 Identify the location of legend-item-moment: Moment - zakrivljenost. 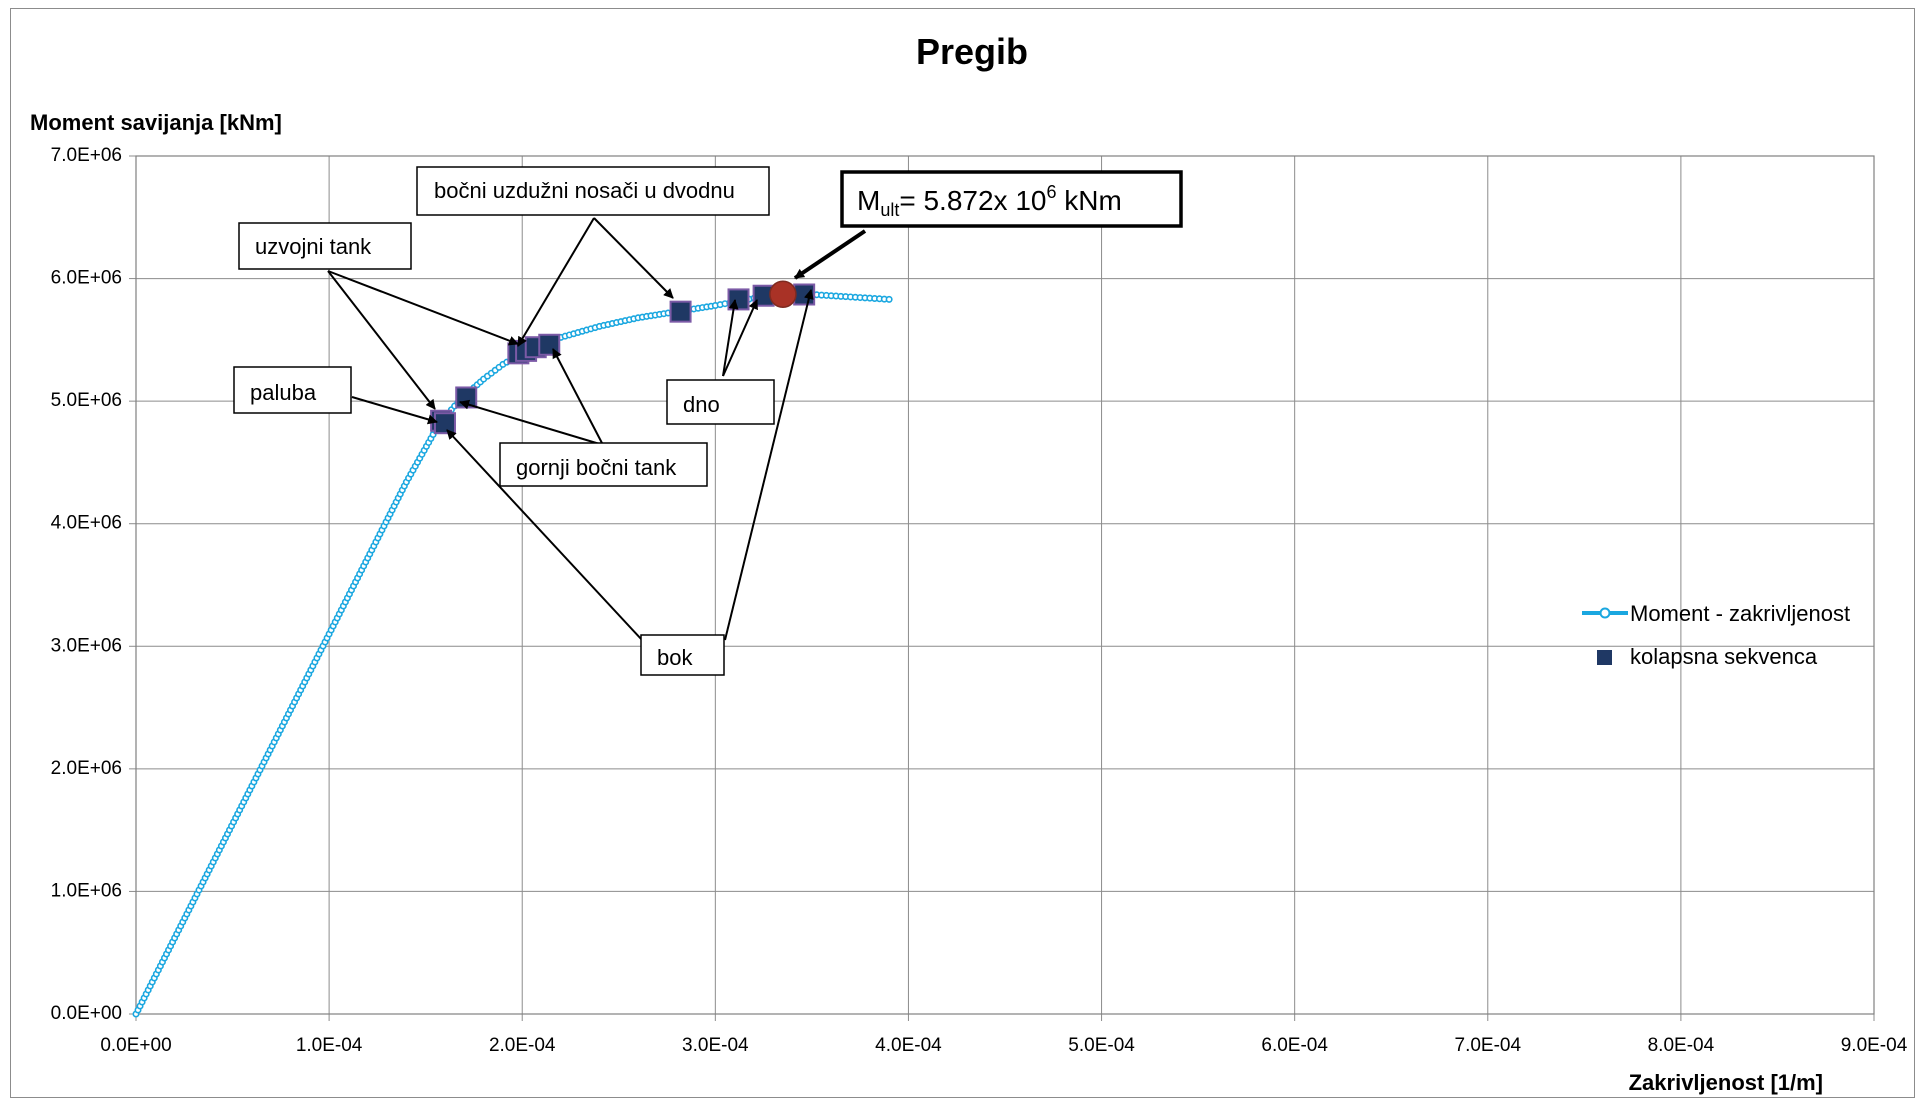
(1716, 613).